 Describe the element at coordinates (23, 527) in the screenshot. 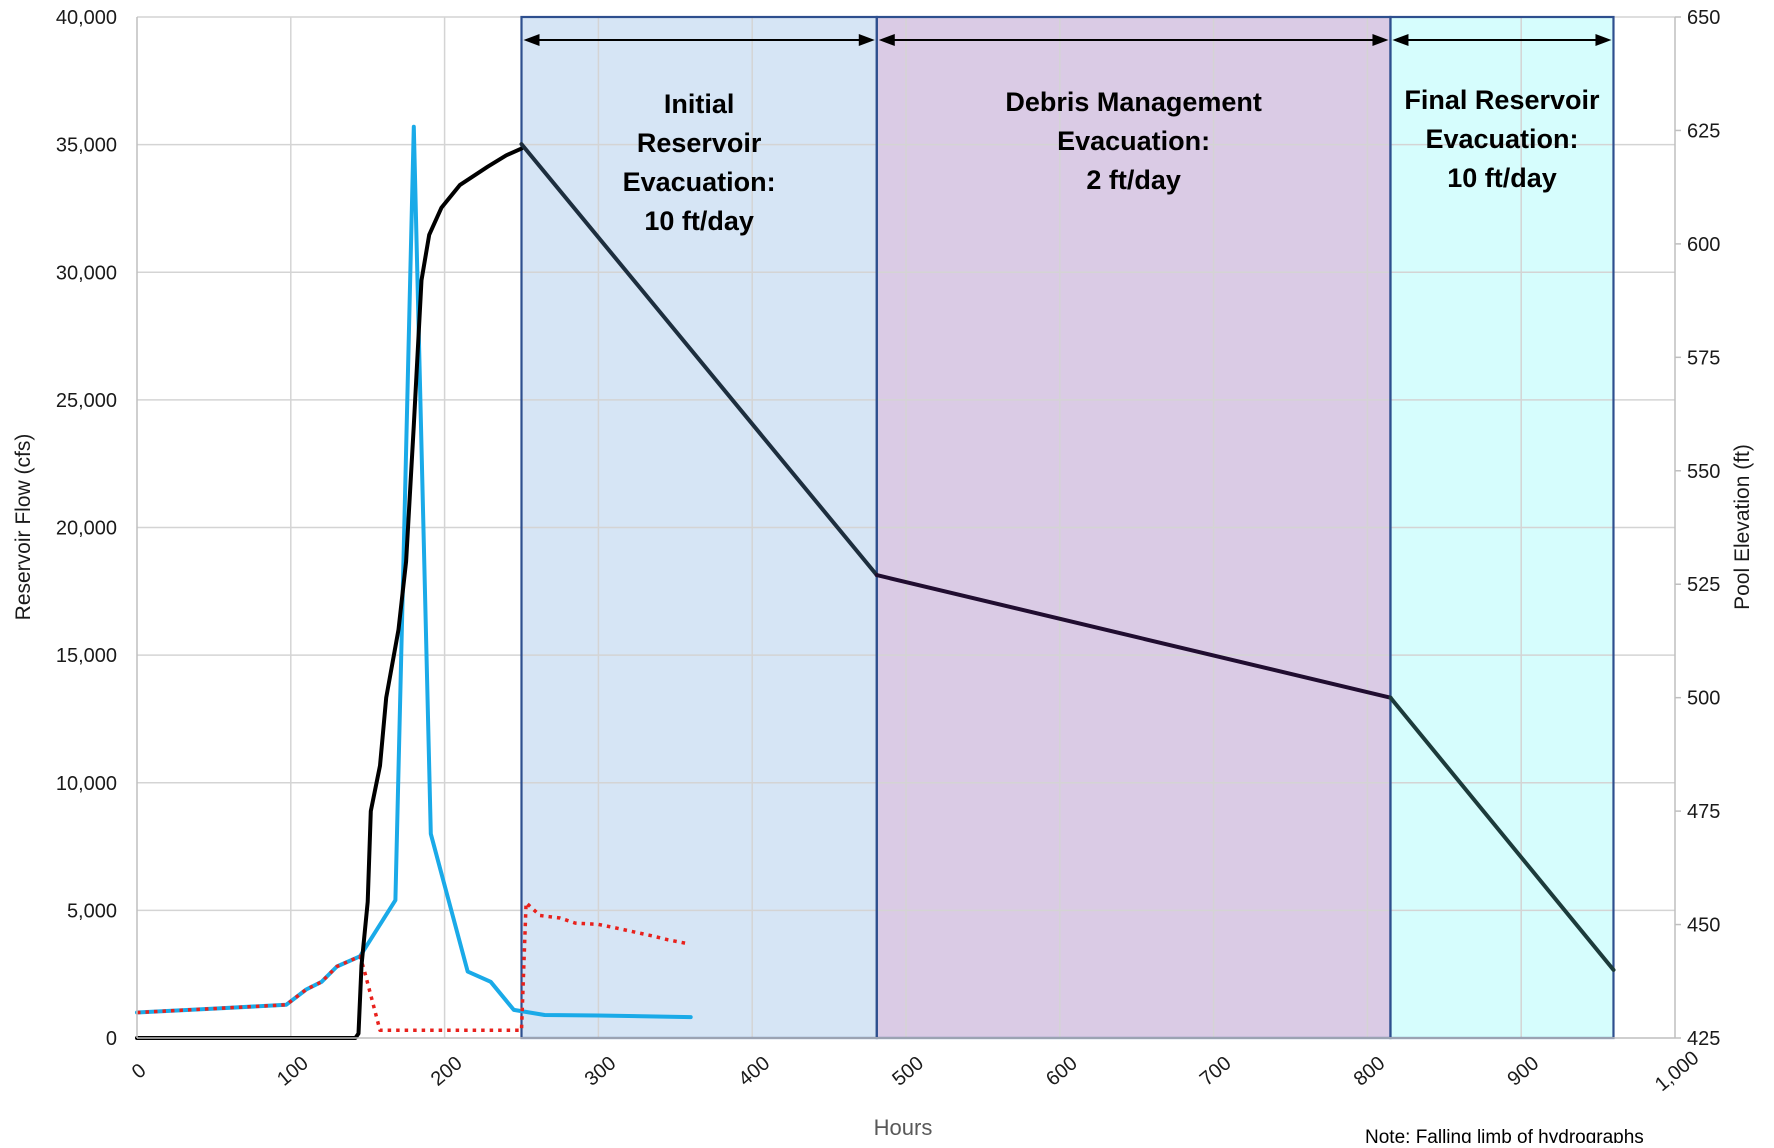

I see `left-axis-title: Reservoir Flow (cfs)` at that location.